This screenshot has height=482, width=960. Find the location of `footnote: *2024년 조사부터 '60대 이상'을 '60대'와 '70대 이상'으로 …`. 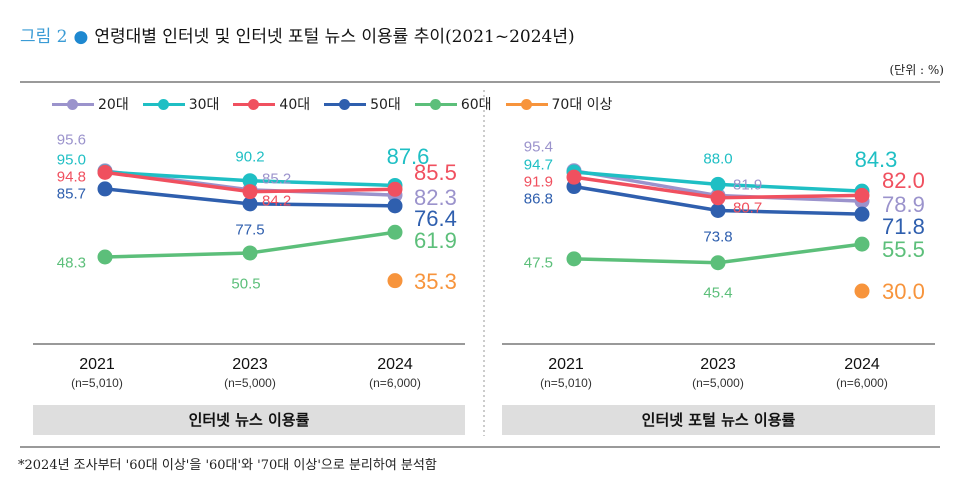

footnote: *2024년 조사부터 '60대 이상'을 '60대'와 '70대 이상'으로 … is located at coordinates (227, 465).